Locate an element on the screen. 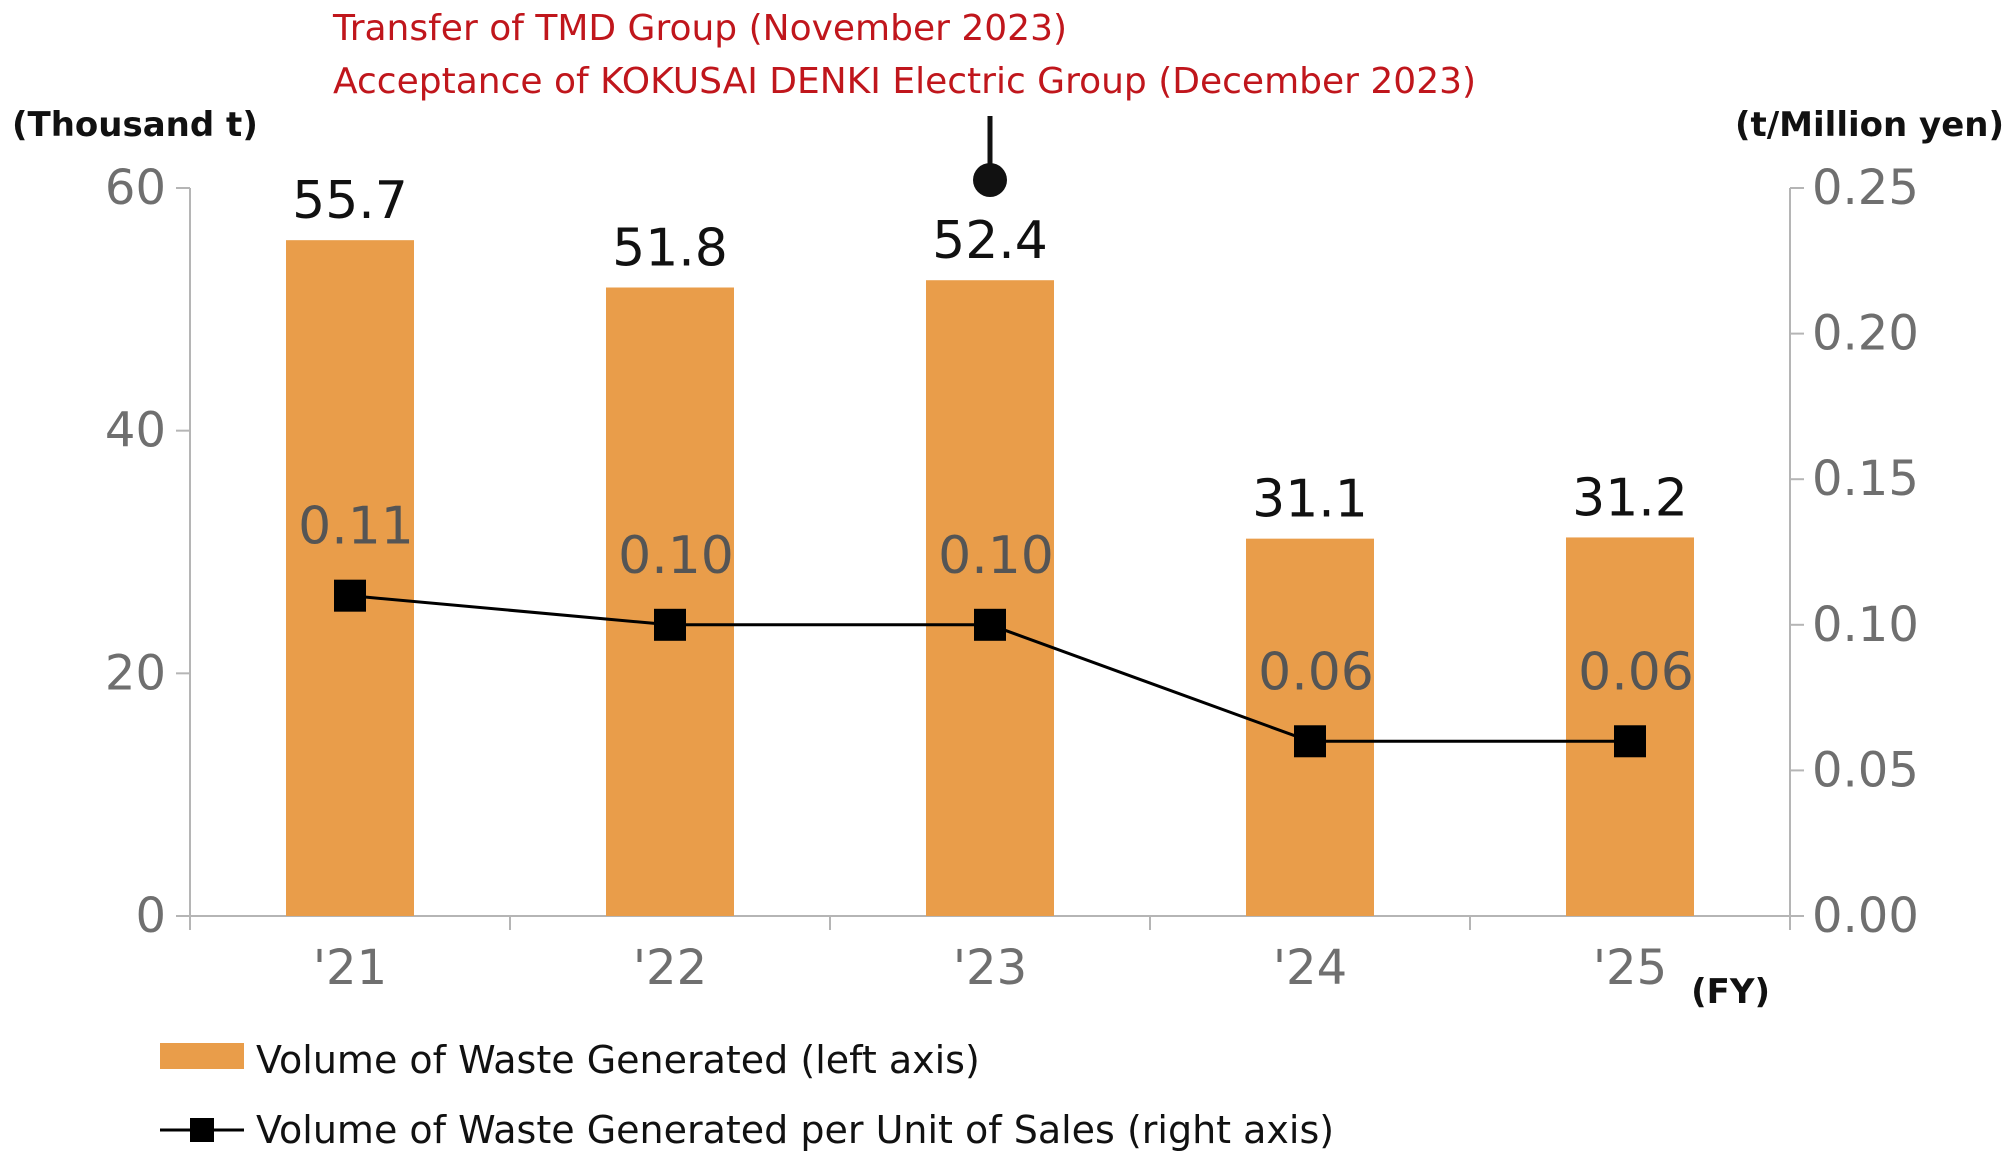  legend-line-marker is located at coordinates (202, 1130).